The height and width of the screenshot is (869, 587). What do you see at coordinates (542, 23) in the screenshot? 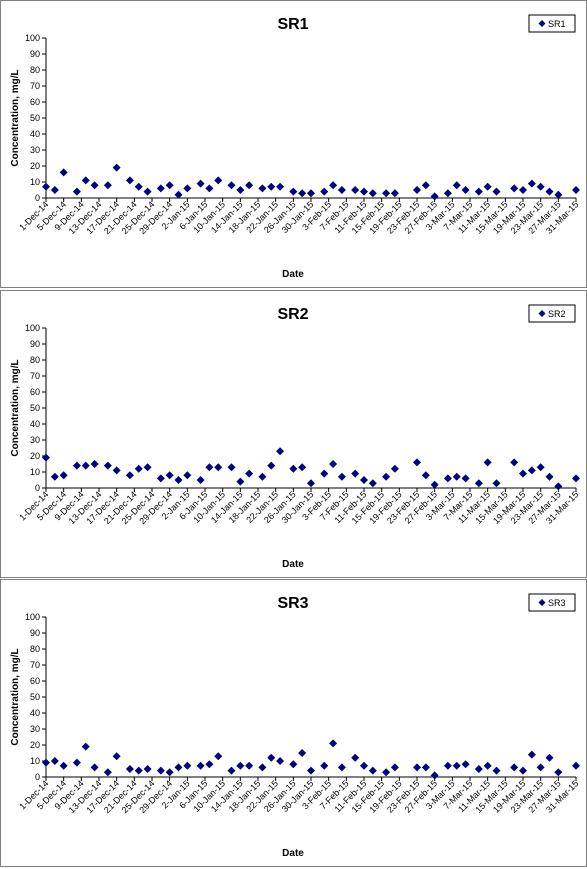
I see `legend-marker` at bounding box center [542, 23].